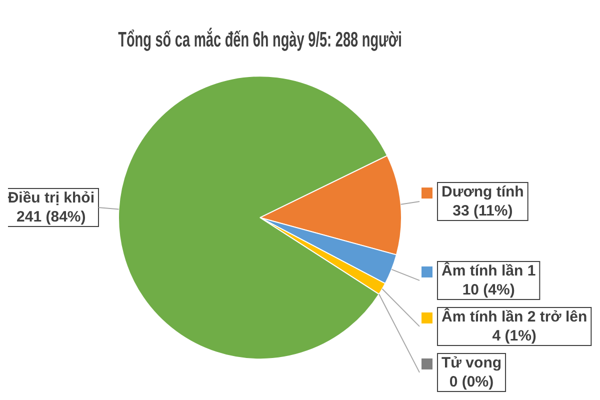  I want to click on slice-label: Điều trị khỏi, so click(51, 198).